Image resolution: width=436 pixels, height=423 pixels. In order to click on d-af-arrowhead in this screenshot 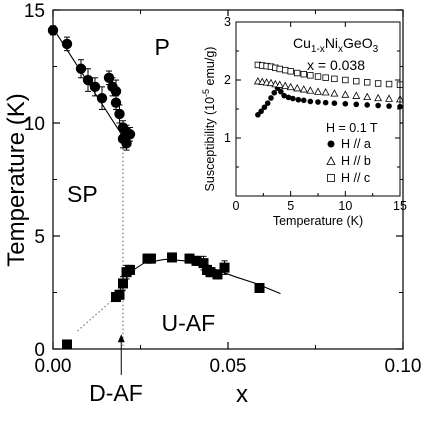, I will do `click(121, 338)`.